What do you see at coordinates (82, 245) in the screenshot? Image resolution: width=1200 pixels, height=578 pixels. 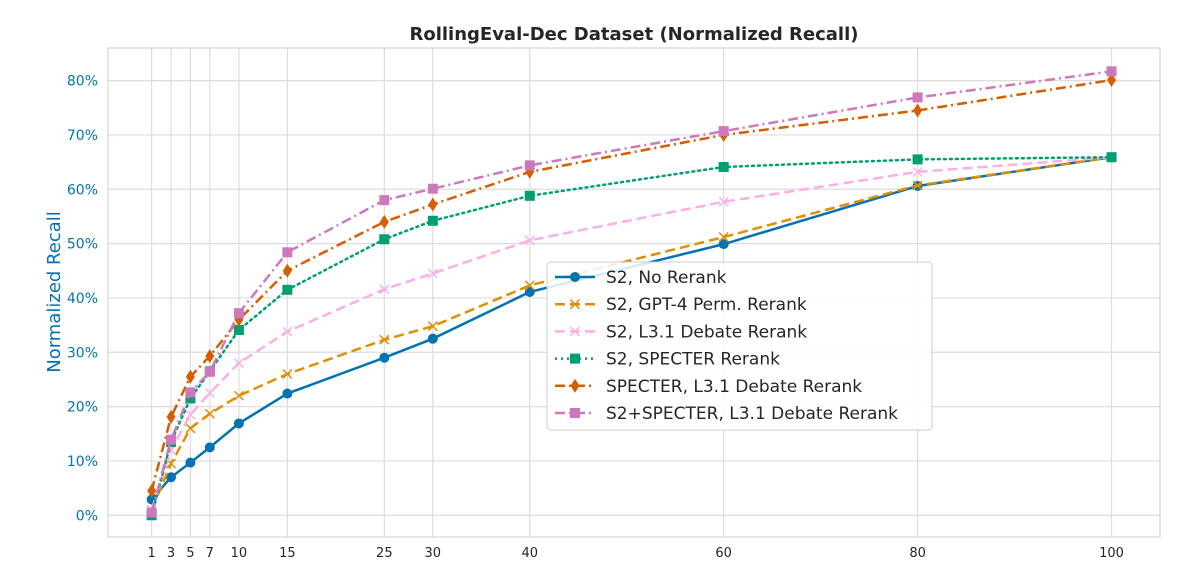 I see `y-tick-label: 50%` at bounding box center [82, 245].